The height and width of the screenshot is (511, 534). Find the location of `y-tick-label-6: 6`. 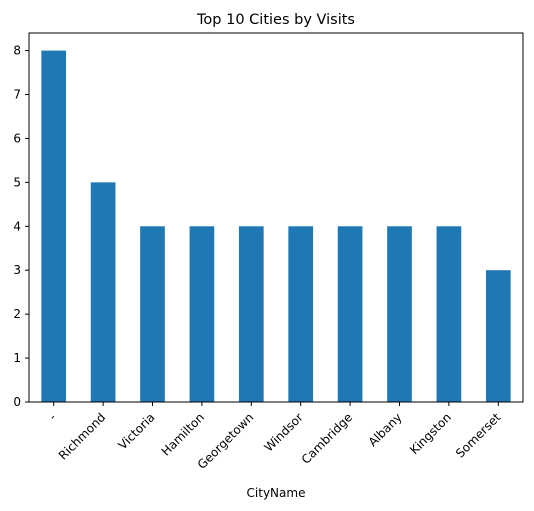

y-tick-label-6: 6 is located at coordinates (17, 138).